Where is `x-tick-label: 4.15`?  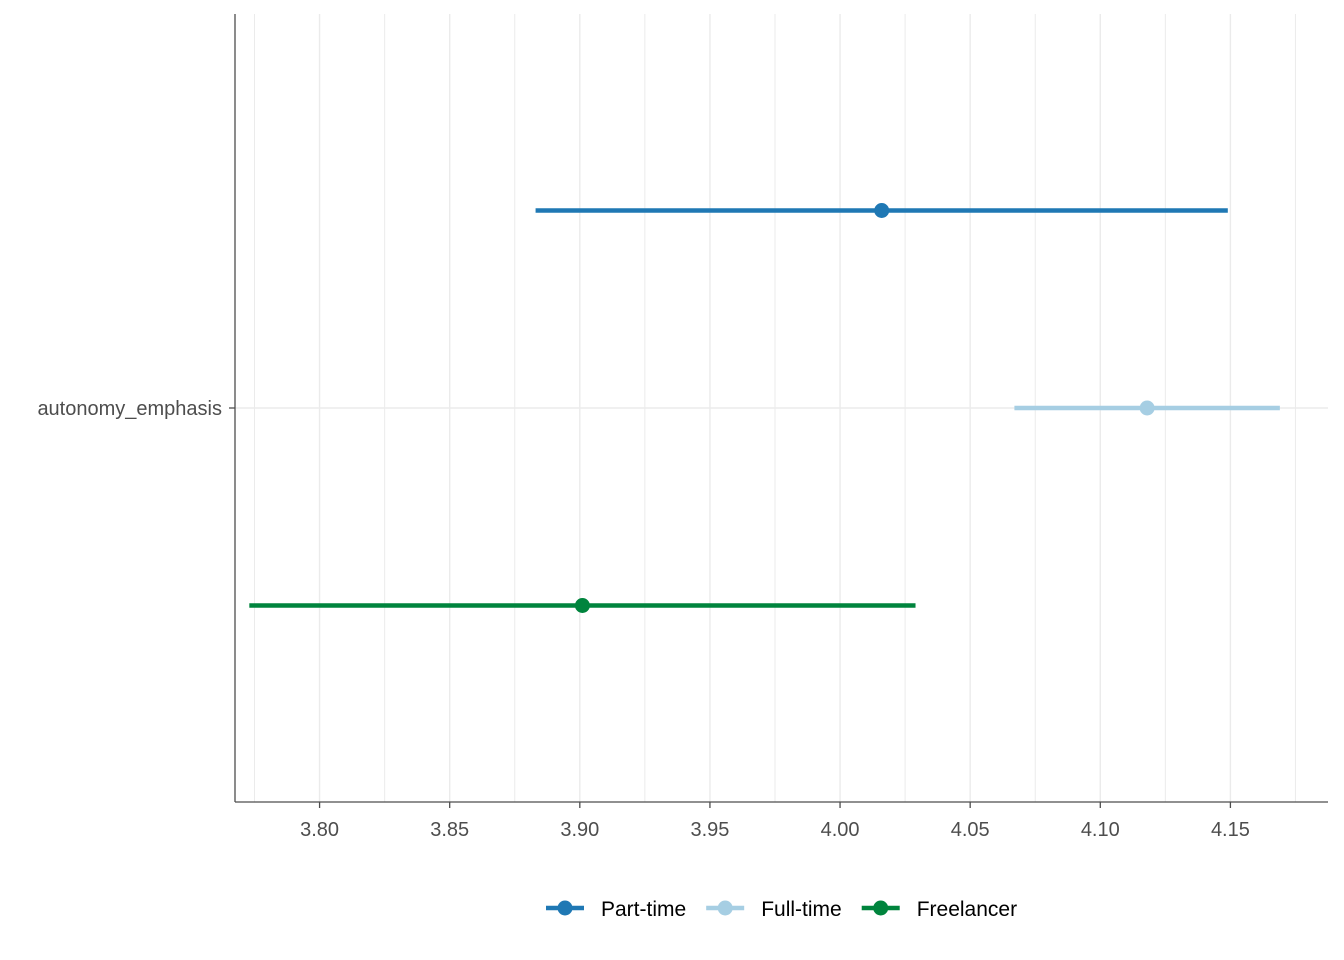
x-tick-label: 4.15 is located at coordinates (1230, 830).